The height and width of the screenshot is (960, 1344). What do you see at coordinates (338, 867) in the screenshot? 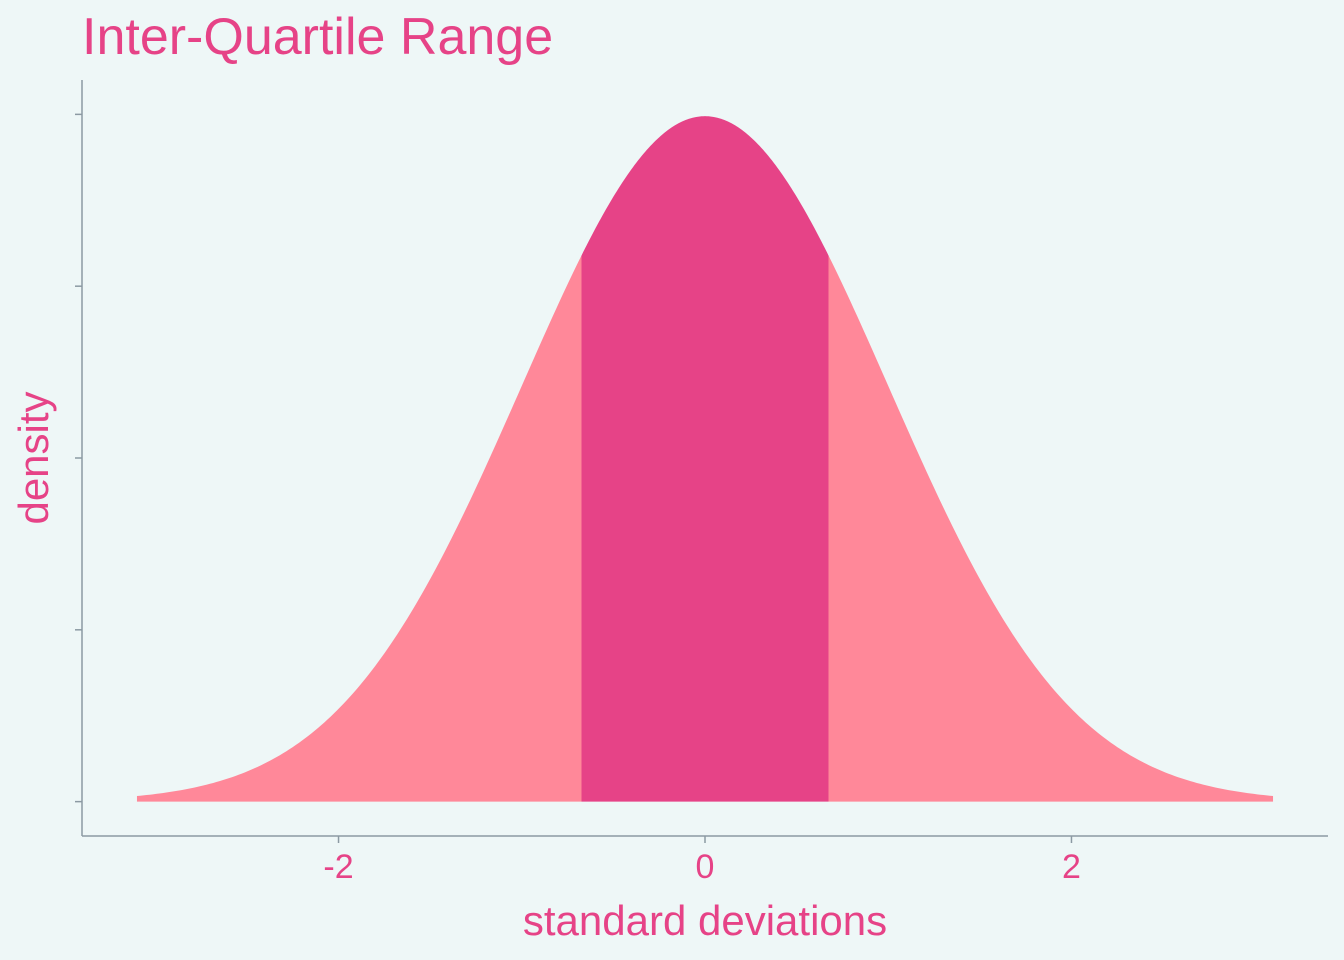
I see `x-tick-label-1: -2` at bounding box center [338, 867].